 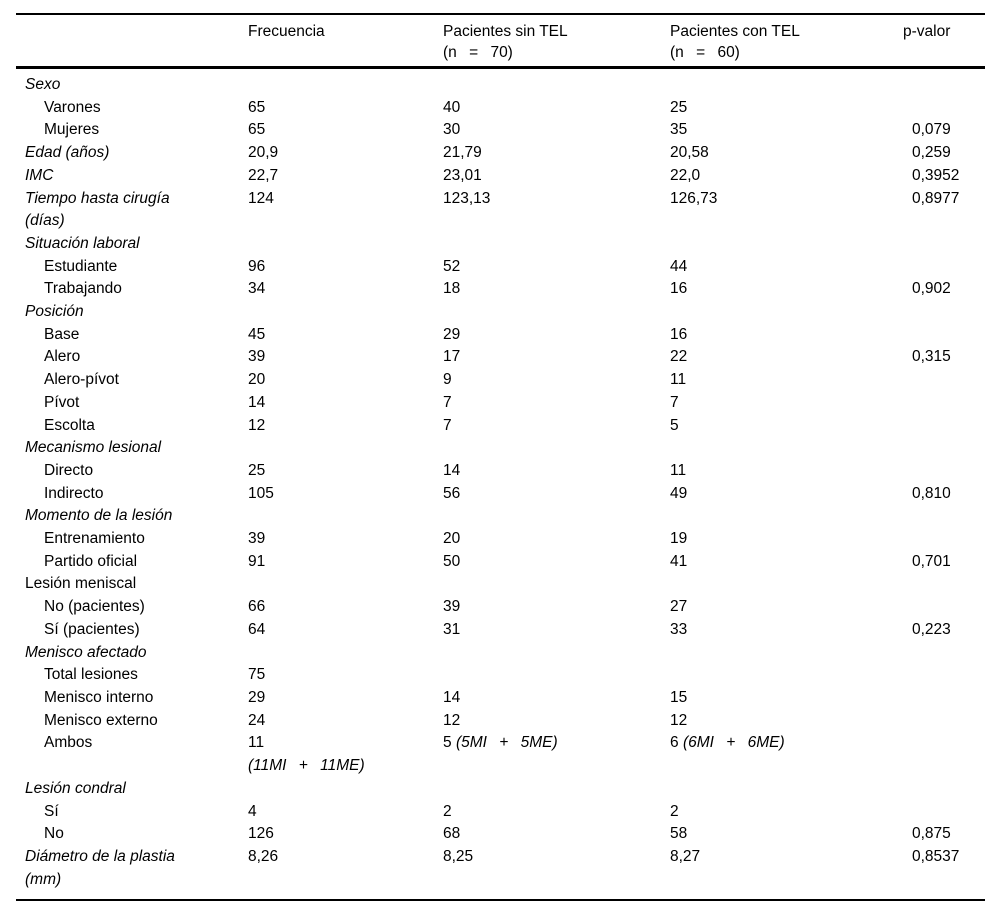 What do you see at coordinates (257, 357) in the screenshot?
I see `row-value: 39` at bounding box center [257, 357].